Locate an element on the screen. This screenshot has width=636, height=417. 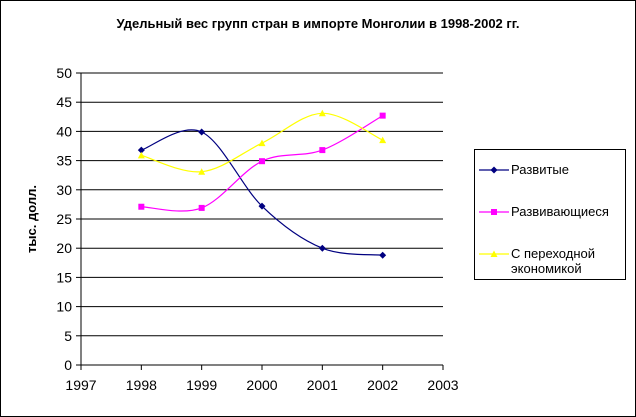
y-tick-label-20: 20 is located at coordinates (64, 248).